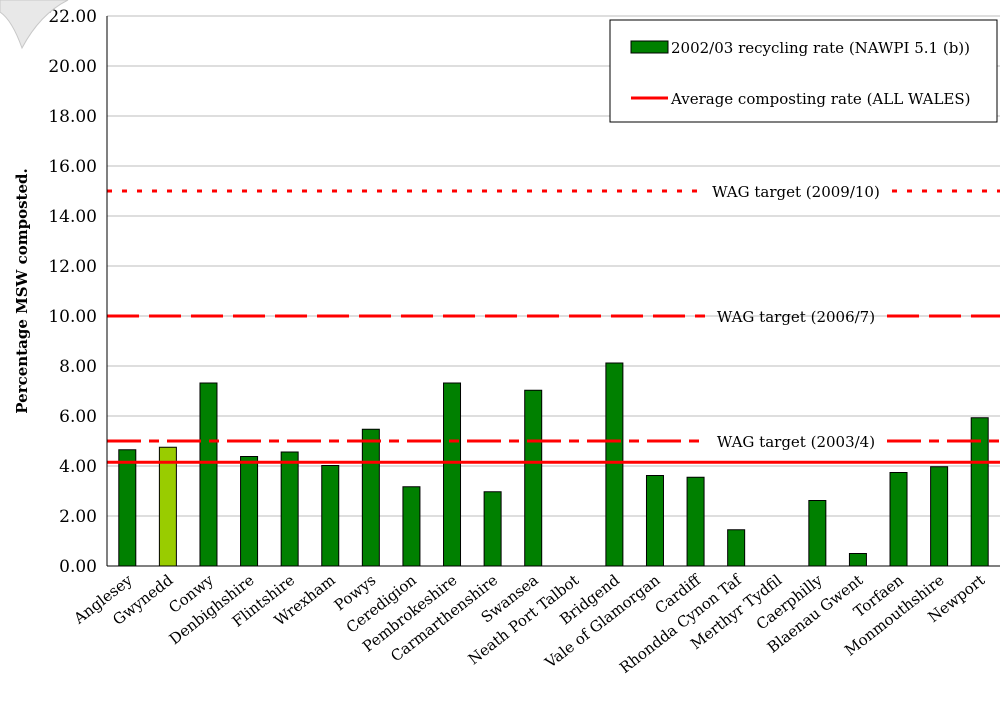 This screenshot has height=706, width=1003. Describe the element at coordinates (939, 516) in the screenshot. I see `bar-monmouthshire` at that location.